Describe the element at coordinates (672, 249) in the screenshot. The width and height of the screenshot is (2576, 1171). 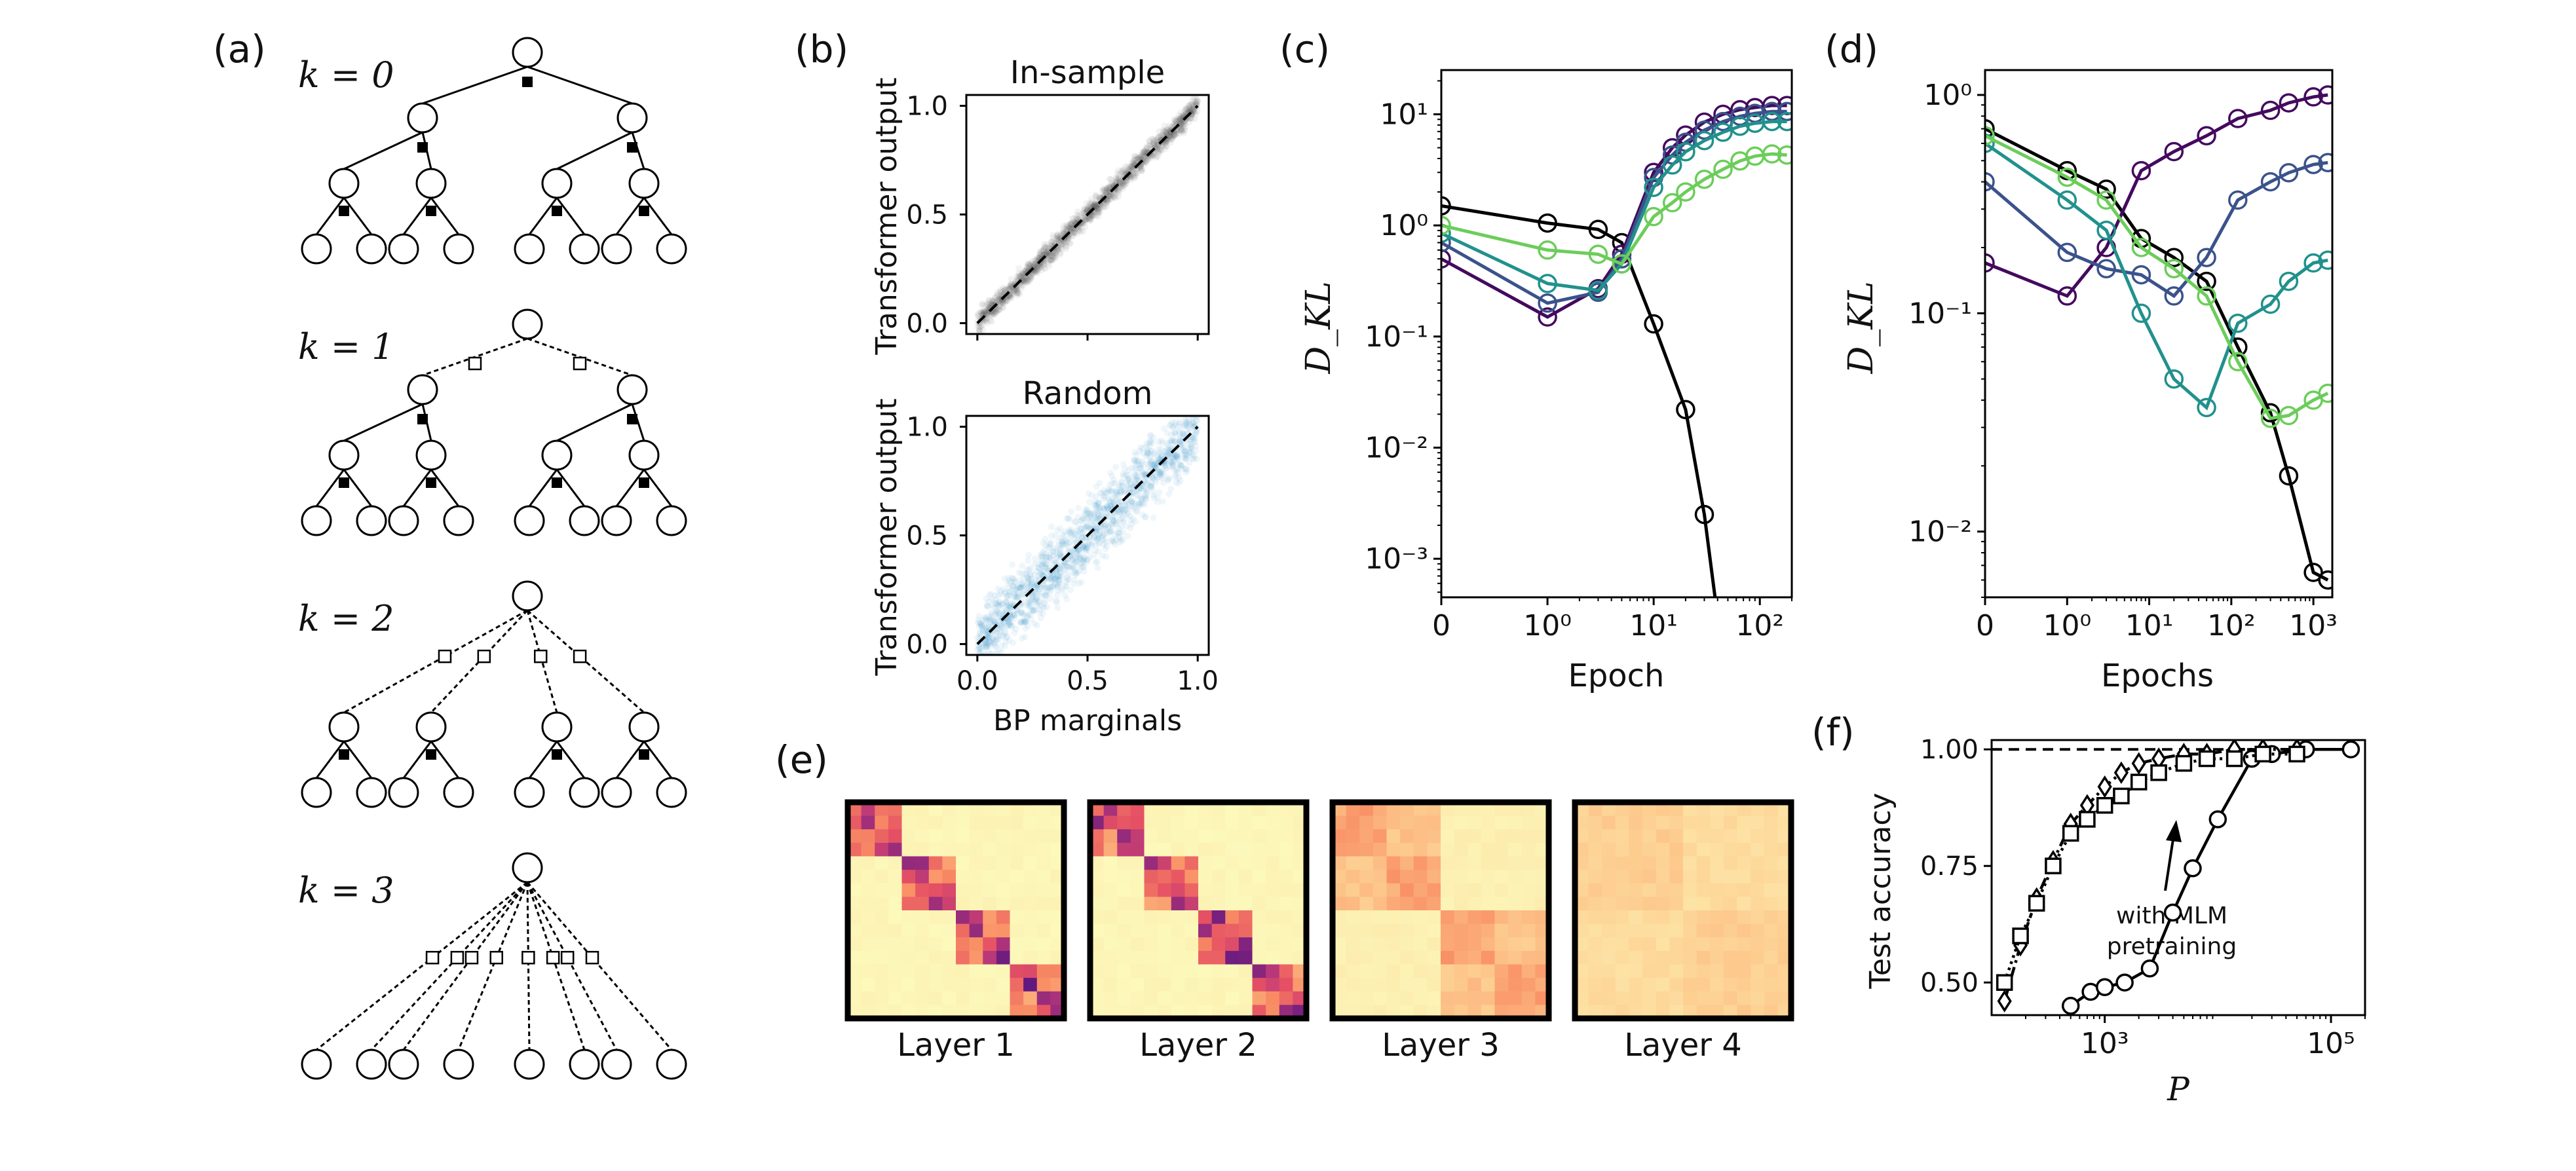
I see `tree-leaf-node` at that location.